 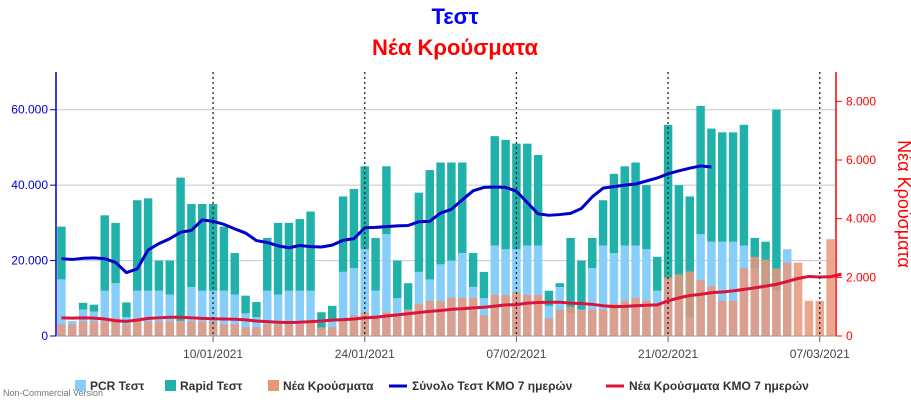 What do you see at coordinates (516, 354) in the screenshot?
I see `x-tick-label: 07/02/2021` at bounding box center [516, 354].